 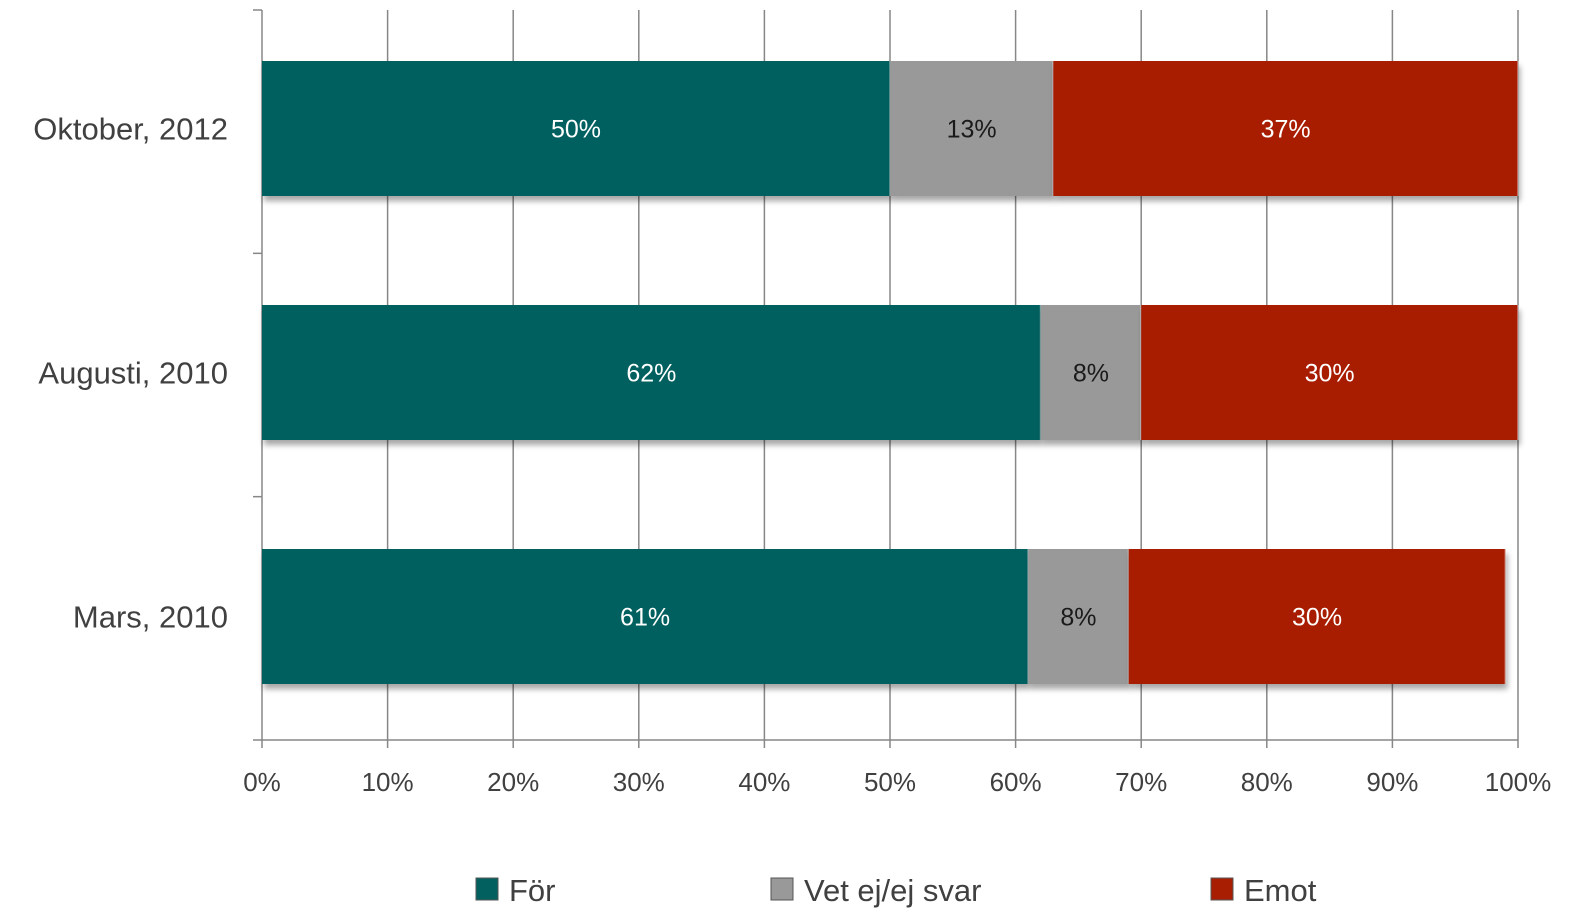 What do you see at coordinates (388, 782) in the screenshot?
I see `x-tick-label: 10%` at bounding box center [388, 782].